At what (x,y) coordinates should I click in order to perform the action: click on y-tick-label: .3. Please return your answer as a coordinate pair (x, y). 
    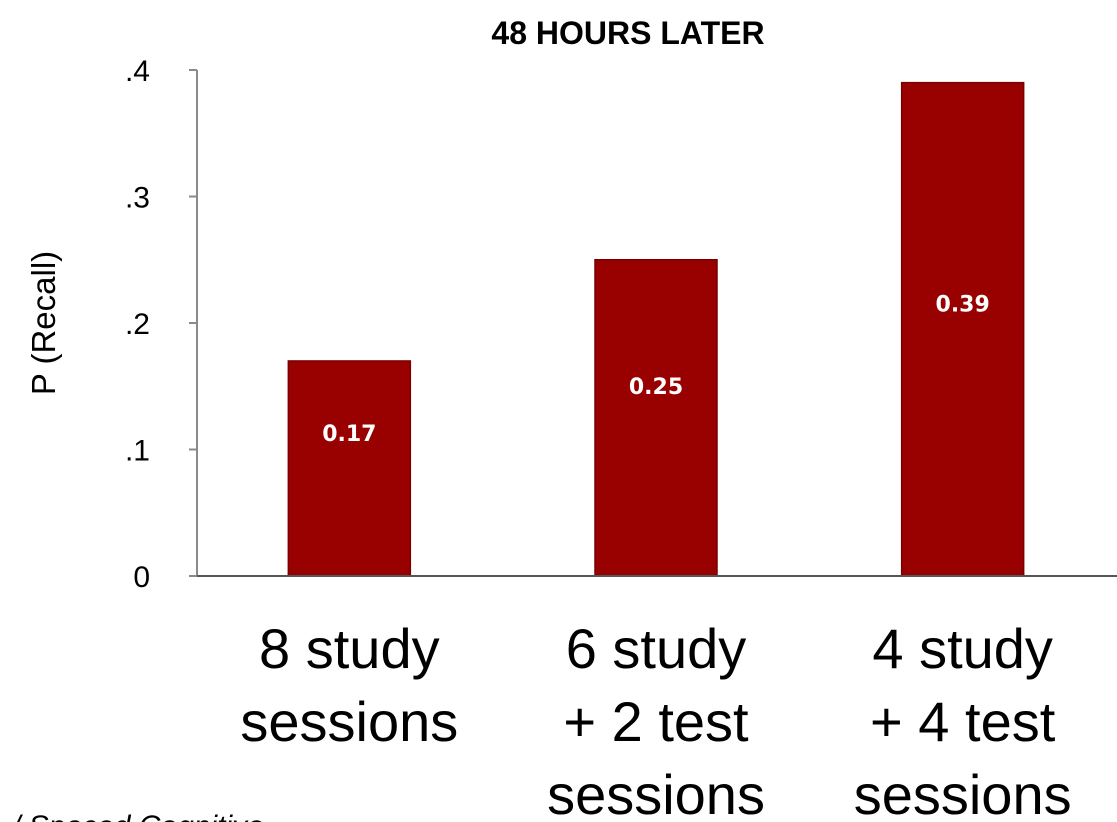
    Looking at the image, I should click on (137, 198).